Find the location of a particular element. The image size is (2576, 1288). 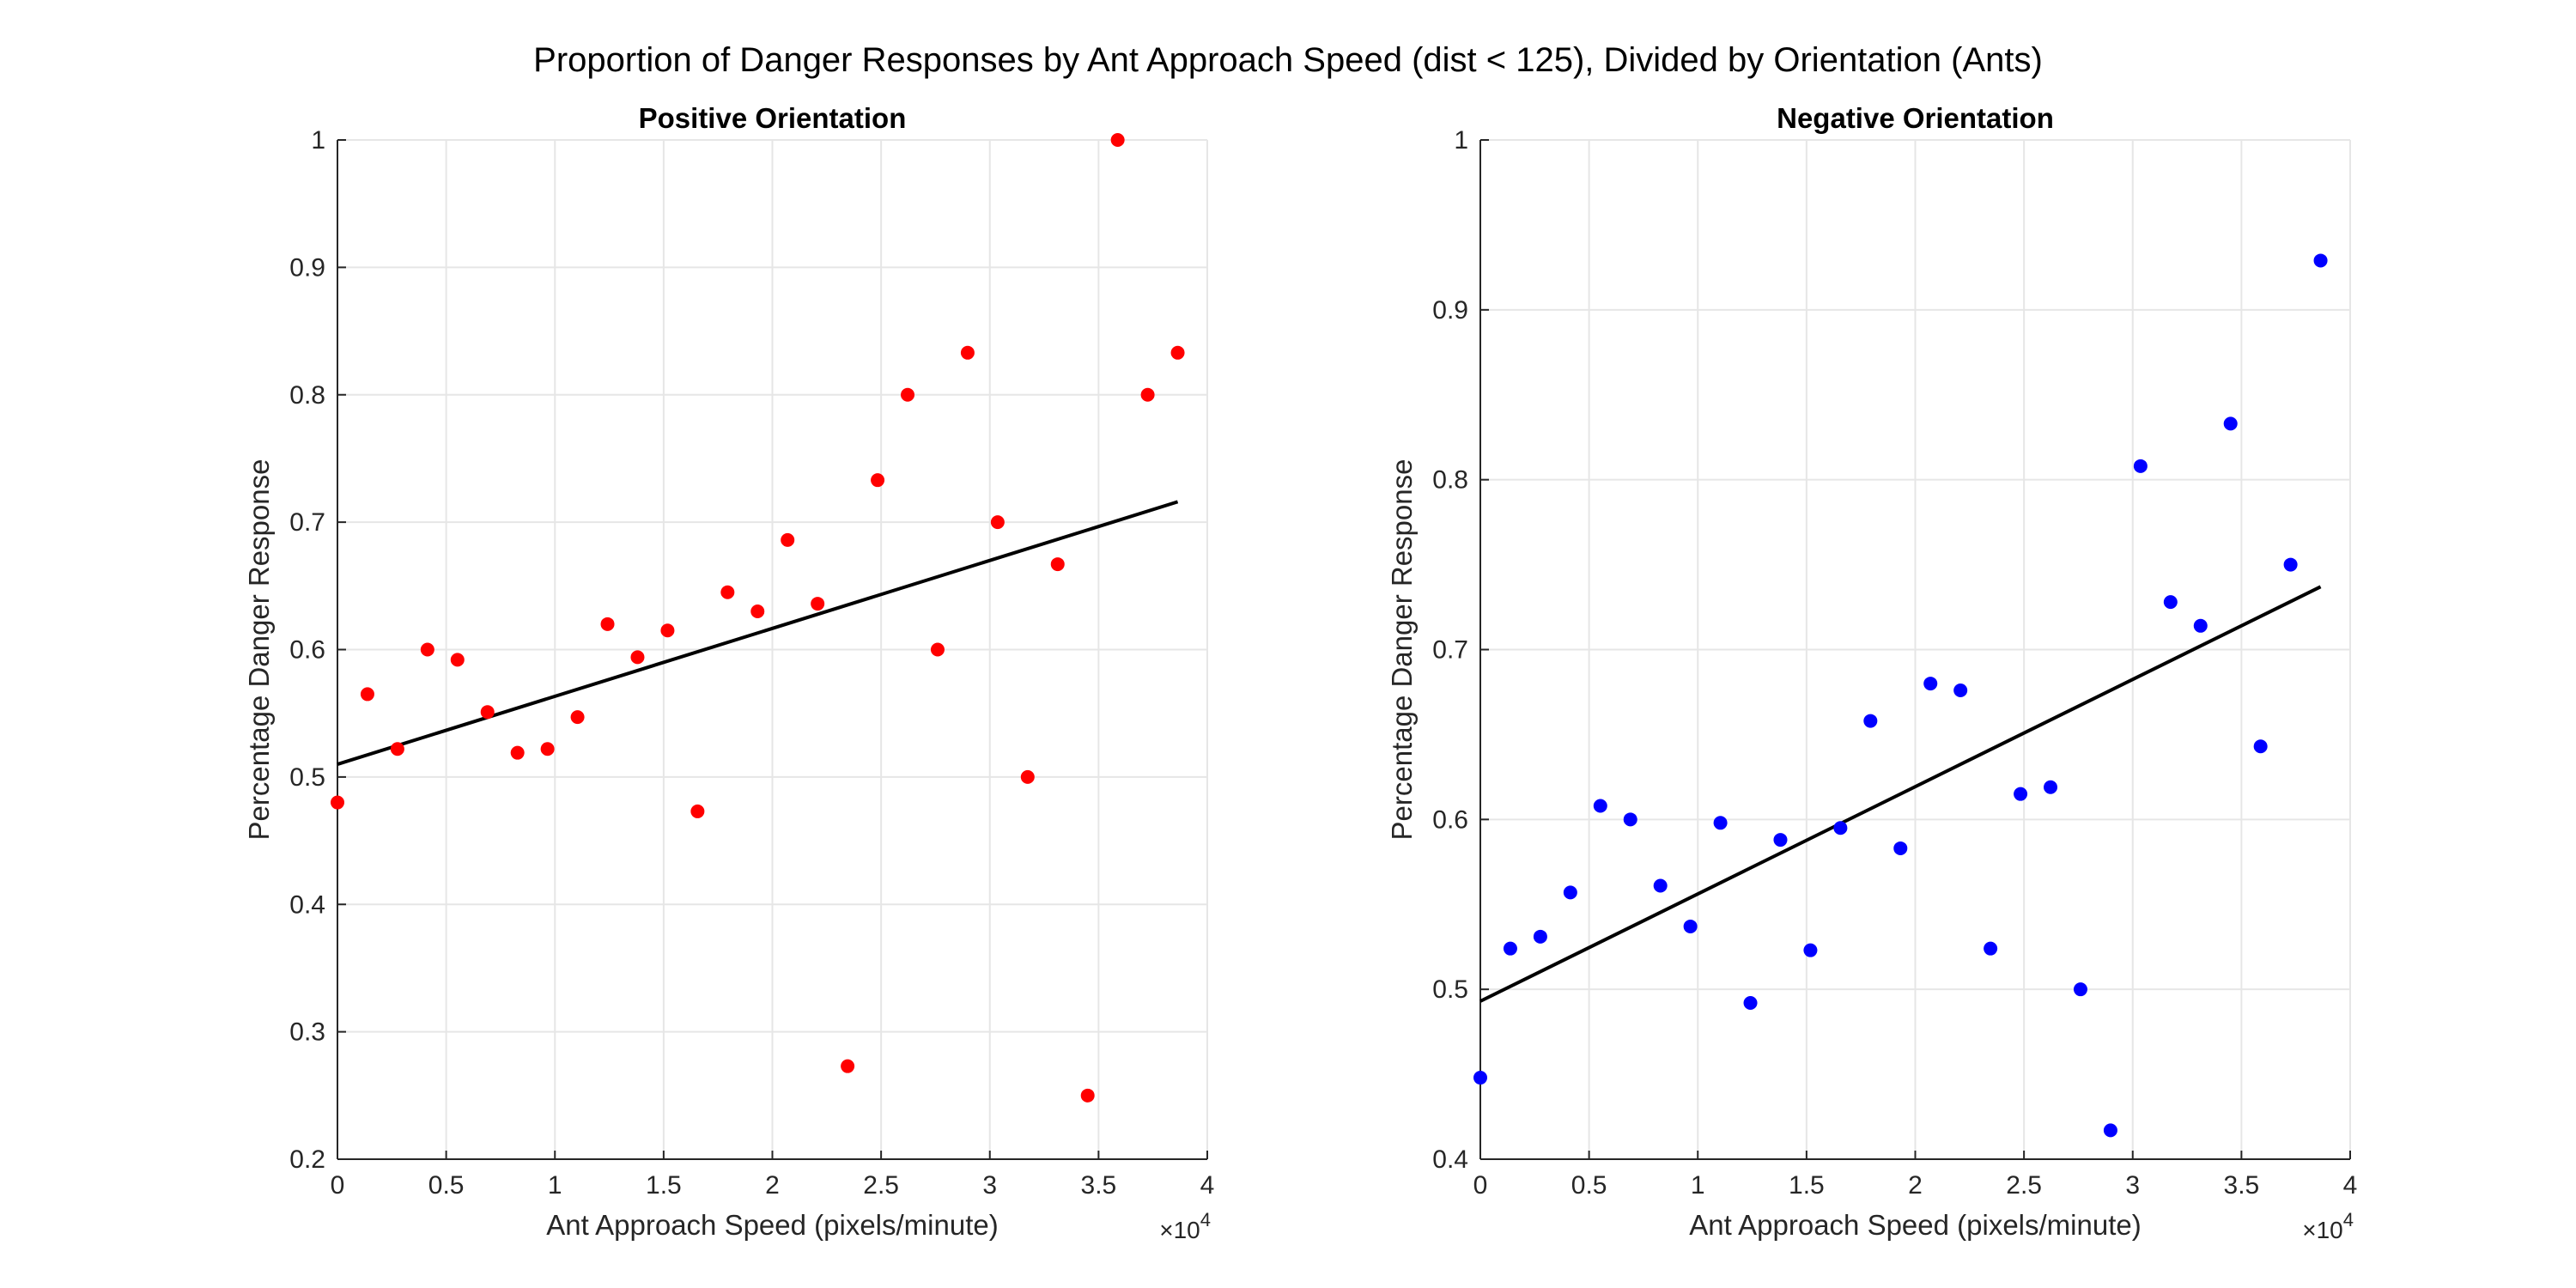

negative-y-tick-label: 0.9 is located at coordinates (1450, 311).